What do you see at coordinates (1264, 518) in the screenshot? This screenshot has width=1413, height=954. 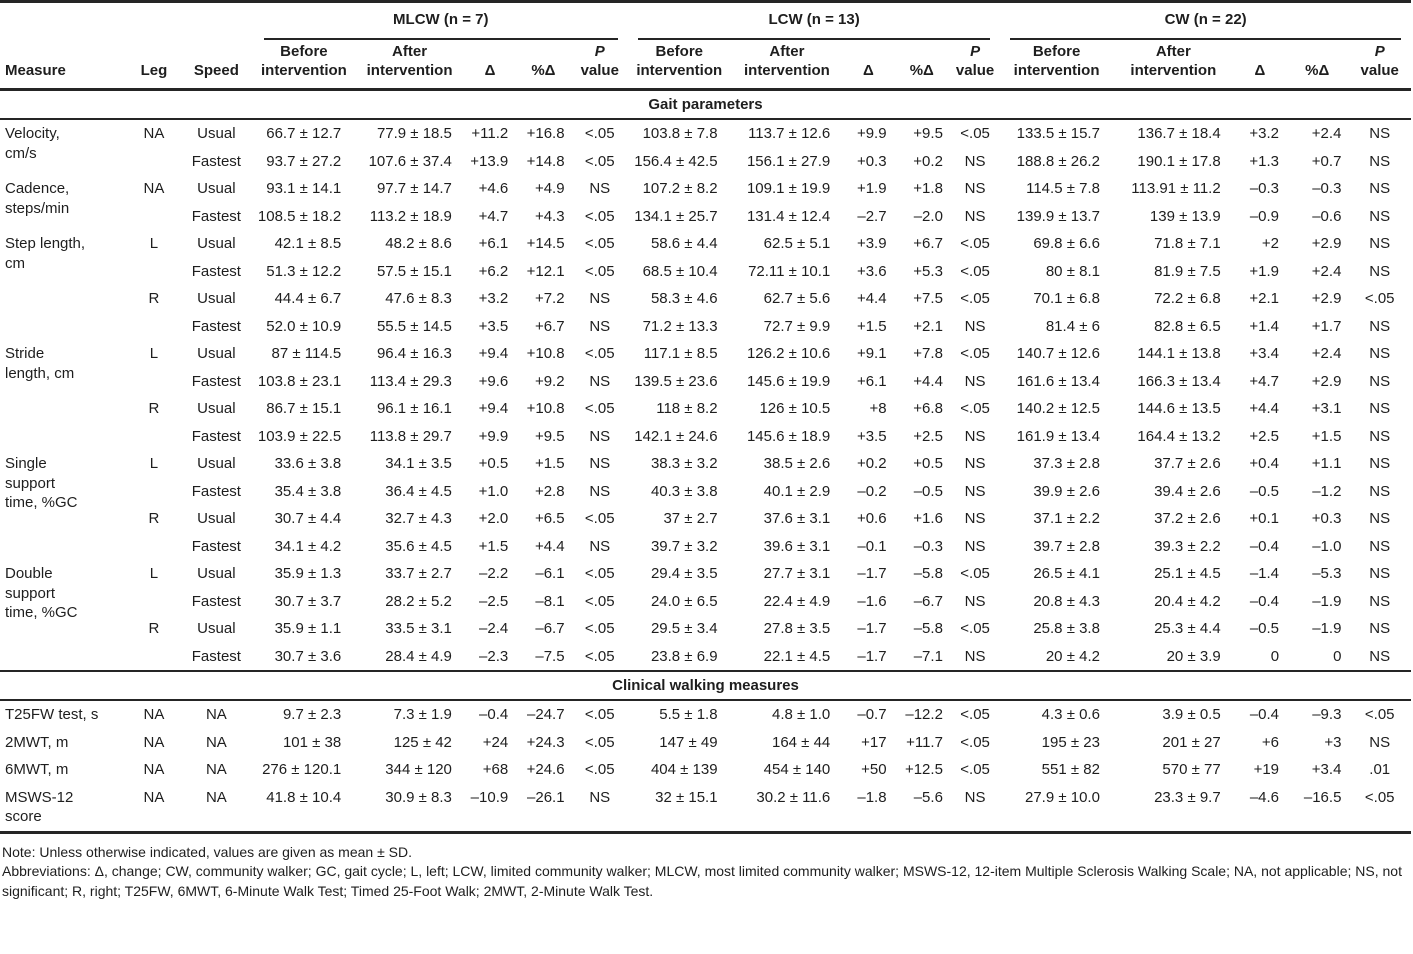 I see `value-cell: +0.1` at bounding box center [1264, 518].